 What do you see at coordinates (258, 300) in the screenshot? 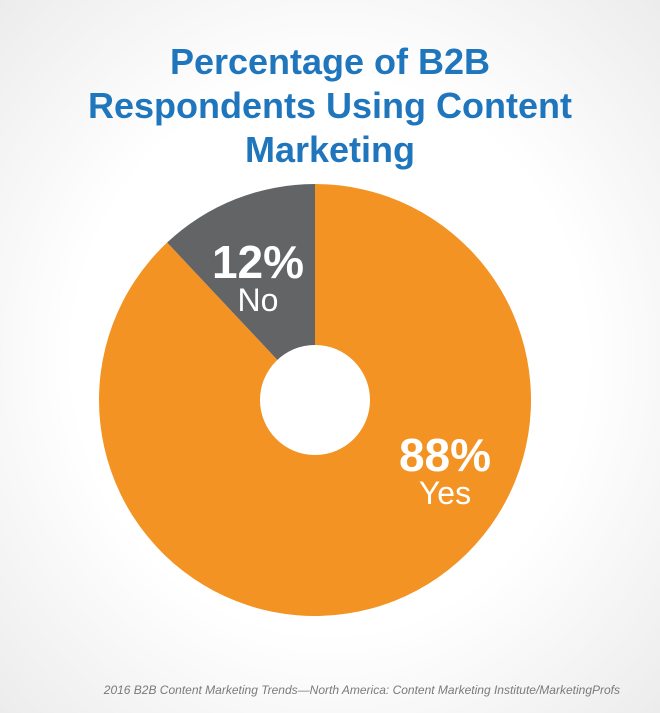
I see `category-label: No` at bounding box center [258, 300].